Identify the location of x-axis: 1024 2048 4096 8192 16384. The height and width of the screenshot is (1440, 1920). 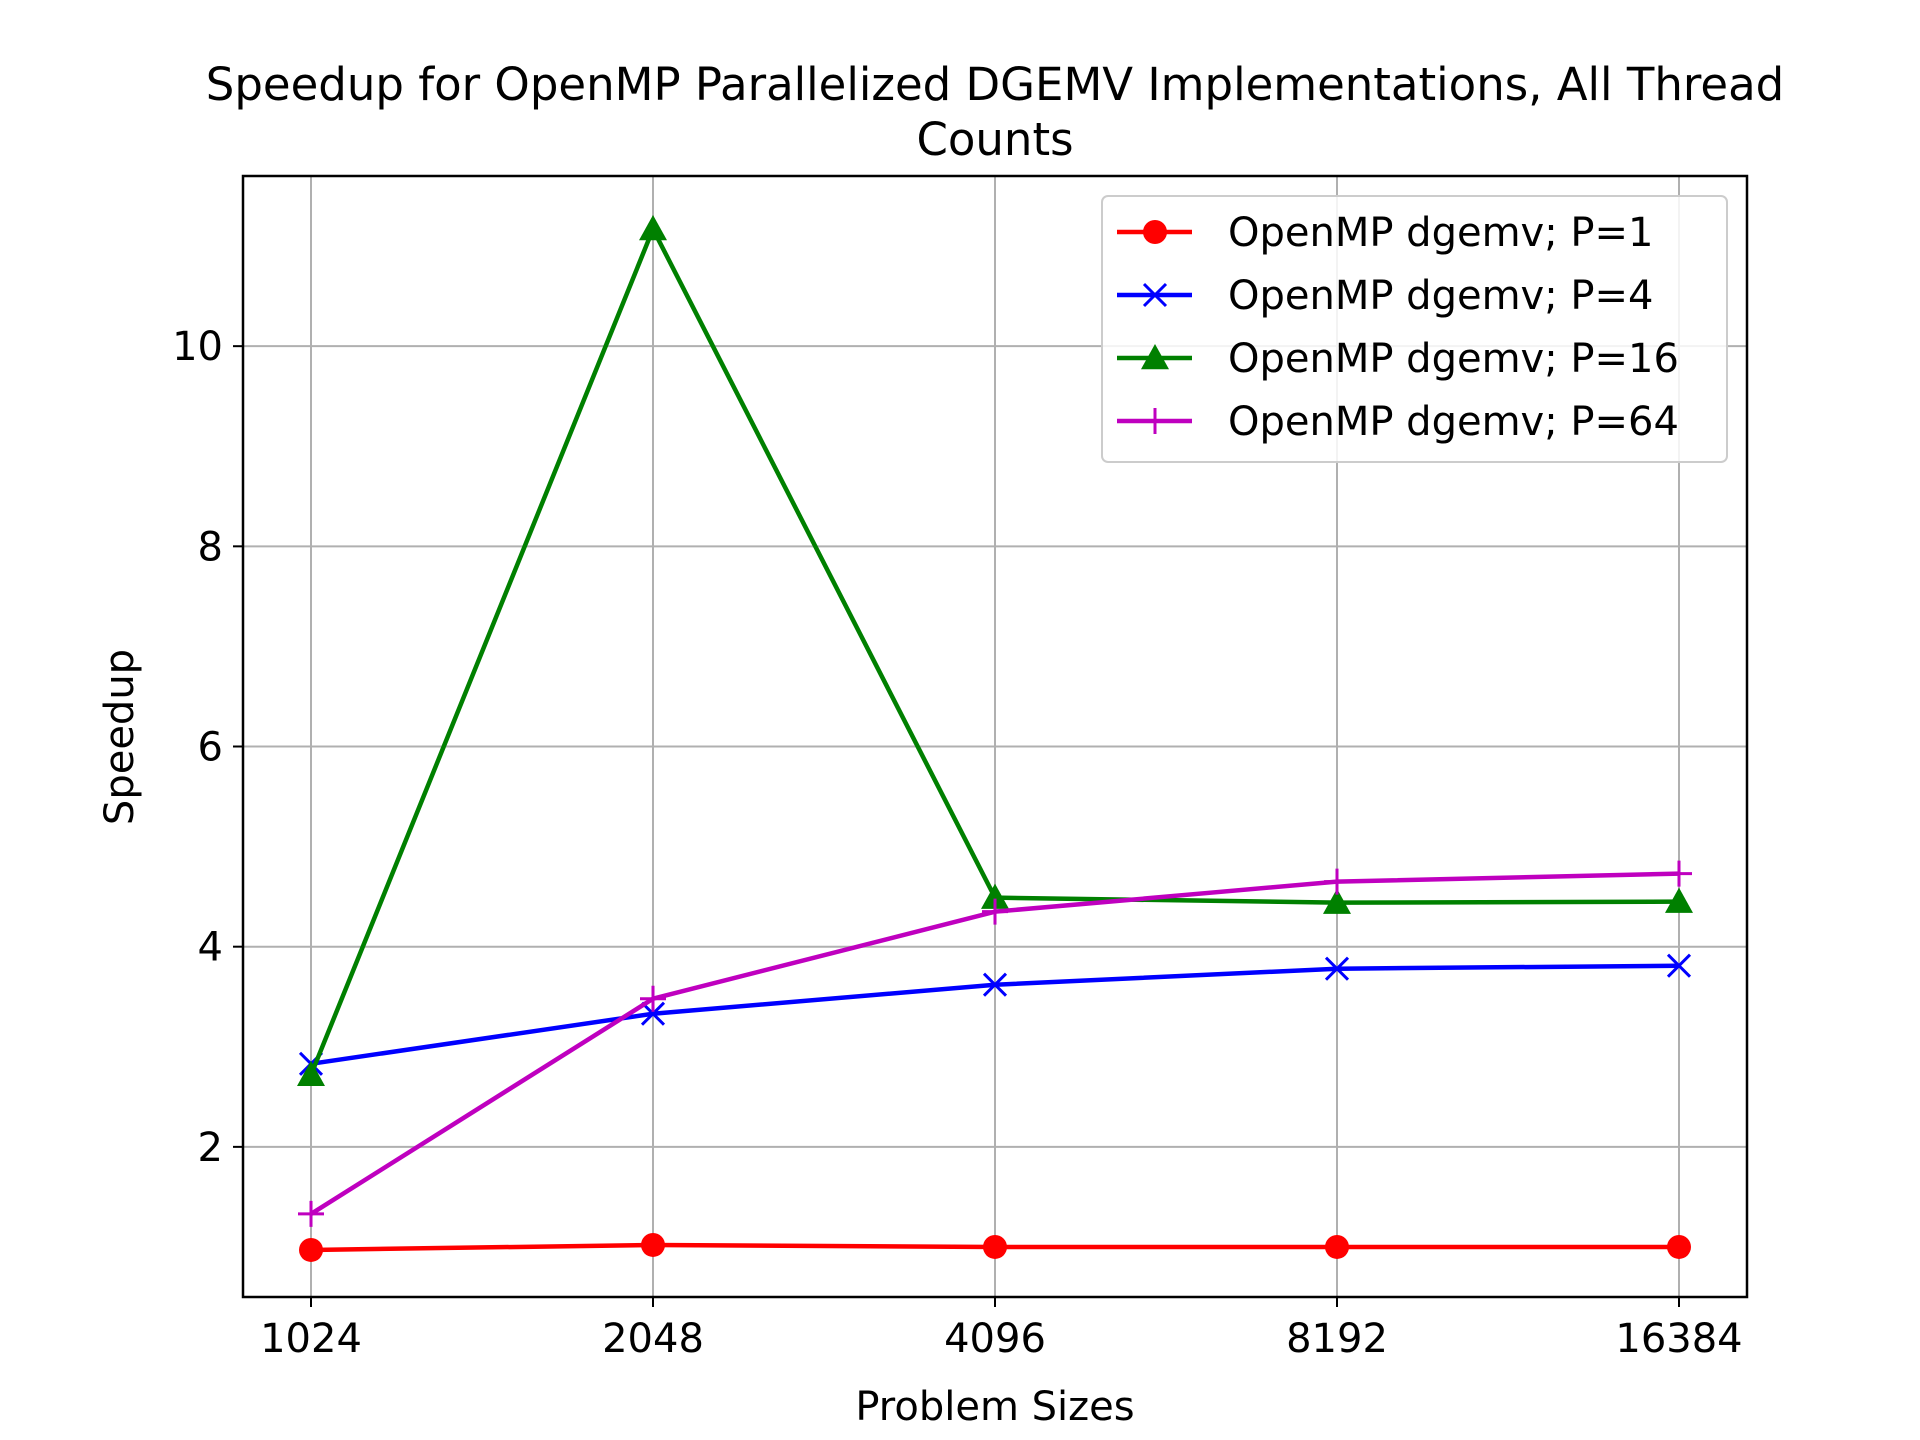
(1001, 1329).